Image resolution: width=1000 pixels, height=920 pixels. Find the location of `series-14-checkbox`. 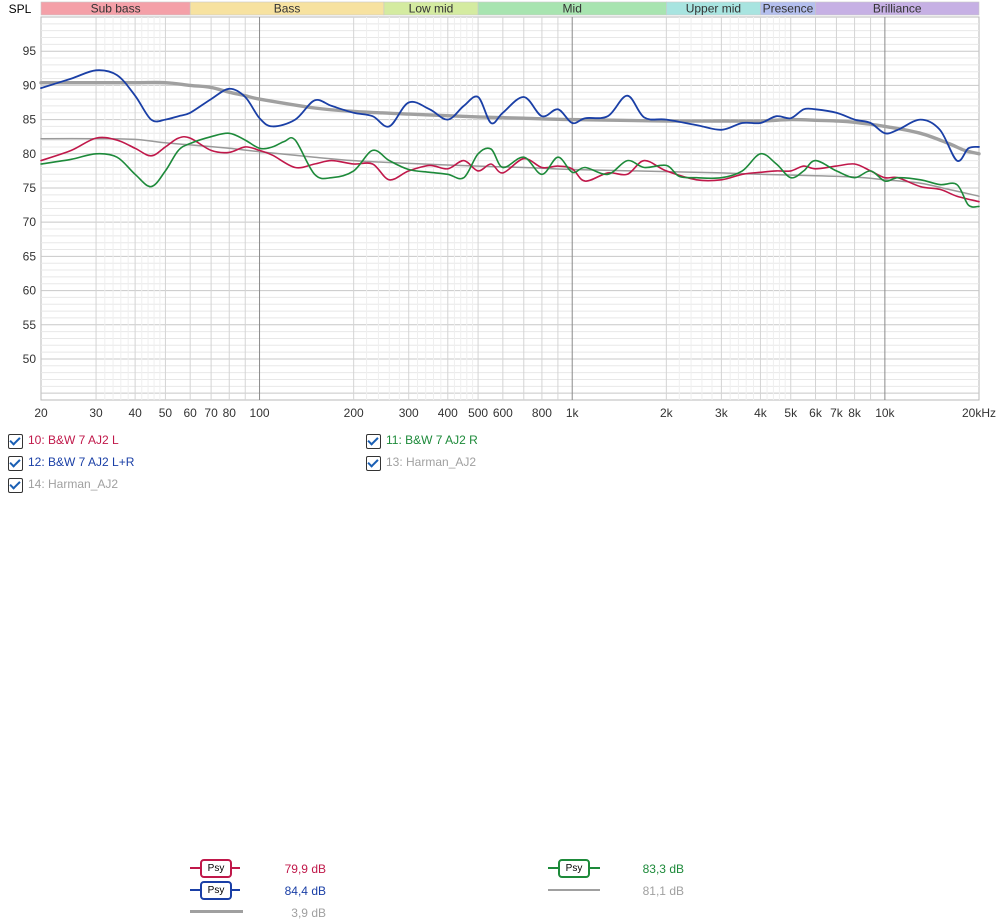

series-14-checkbox is located at coordinates (15, 485).